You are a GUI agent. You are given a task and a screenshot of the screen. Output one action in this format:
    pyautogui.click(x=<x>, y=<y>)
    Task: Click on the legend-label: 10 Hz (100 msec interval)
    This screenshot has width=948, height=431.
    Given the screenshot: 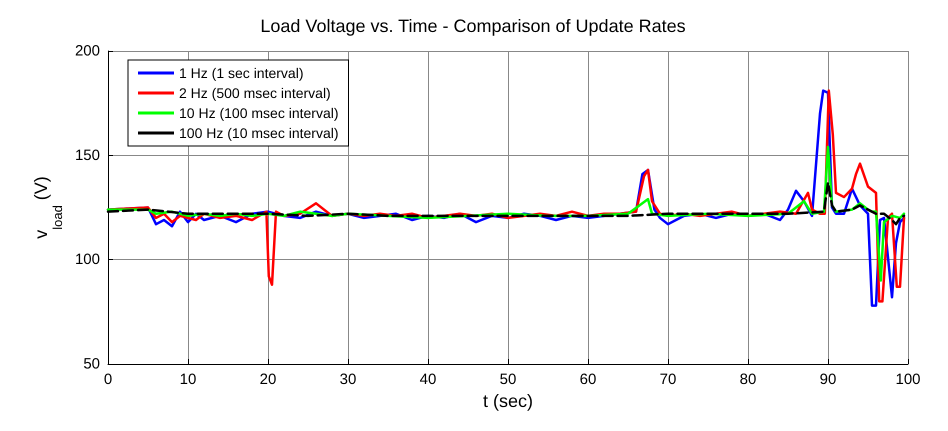 What is the action you would take?
    pyautogui.click(x=259, y=113)
    